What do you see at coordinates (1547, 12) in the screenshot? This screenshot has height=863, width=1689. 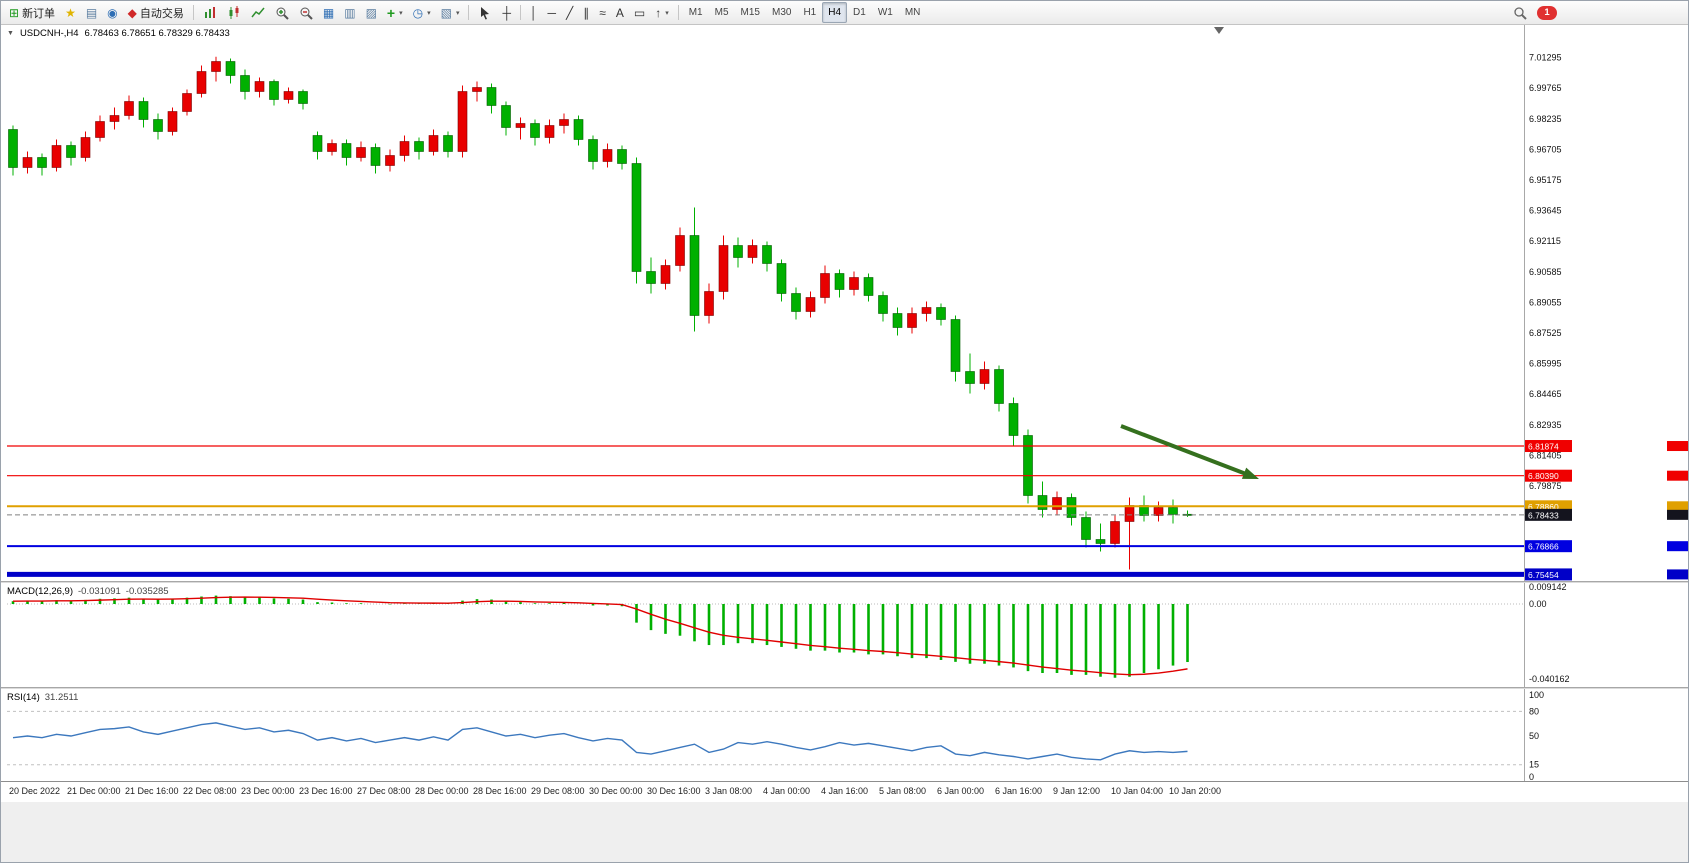 I see `notification-badge: 1` at bounding box center [1547, 12].